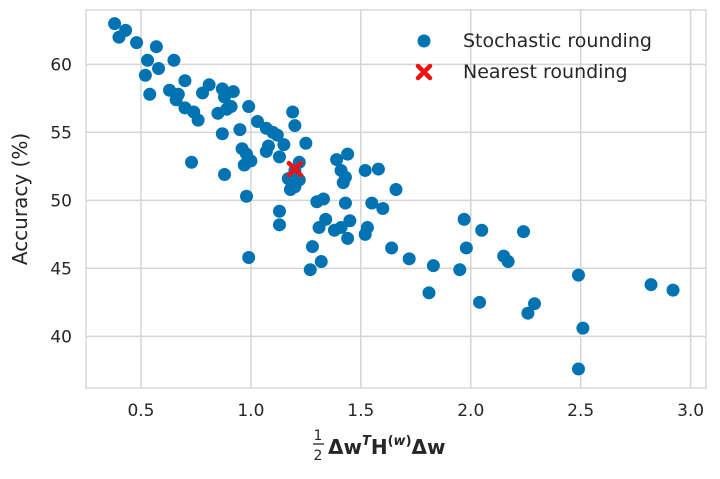  I want to click on x-tick-labels: 0.5 1.0 1.5 2.0 2.5 3.0, so click(415, 411).